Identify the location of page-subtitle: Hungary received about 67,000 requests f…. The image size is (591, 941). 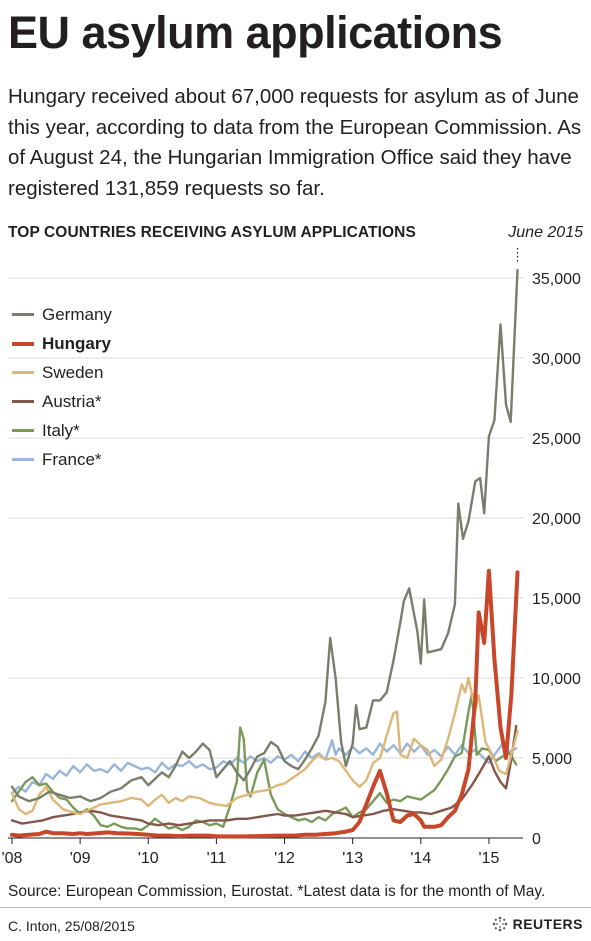
(295, 142).